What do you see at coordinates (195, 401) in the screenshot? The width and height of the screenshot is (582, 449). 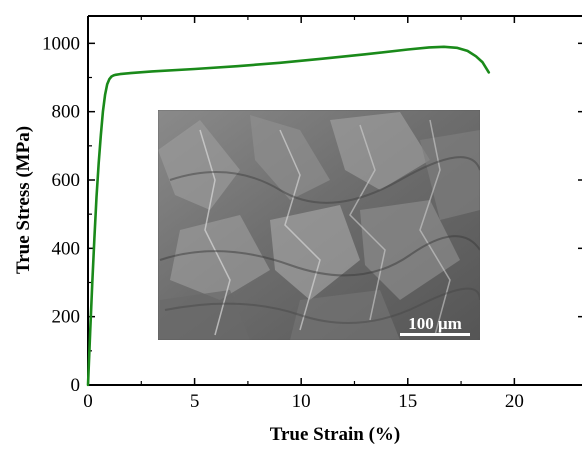 I see `x-tick-label: 5` at bounding box center [195, 401].